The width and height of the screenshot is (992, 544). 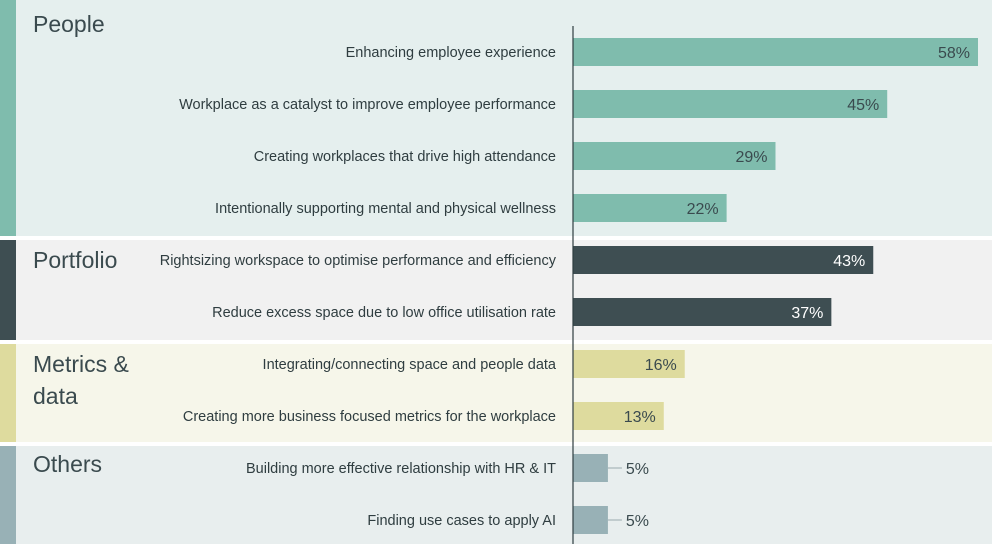 I want to click on value-label: 22%, so click(x=703, y=209).